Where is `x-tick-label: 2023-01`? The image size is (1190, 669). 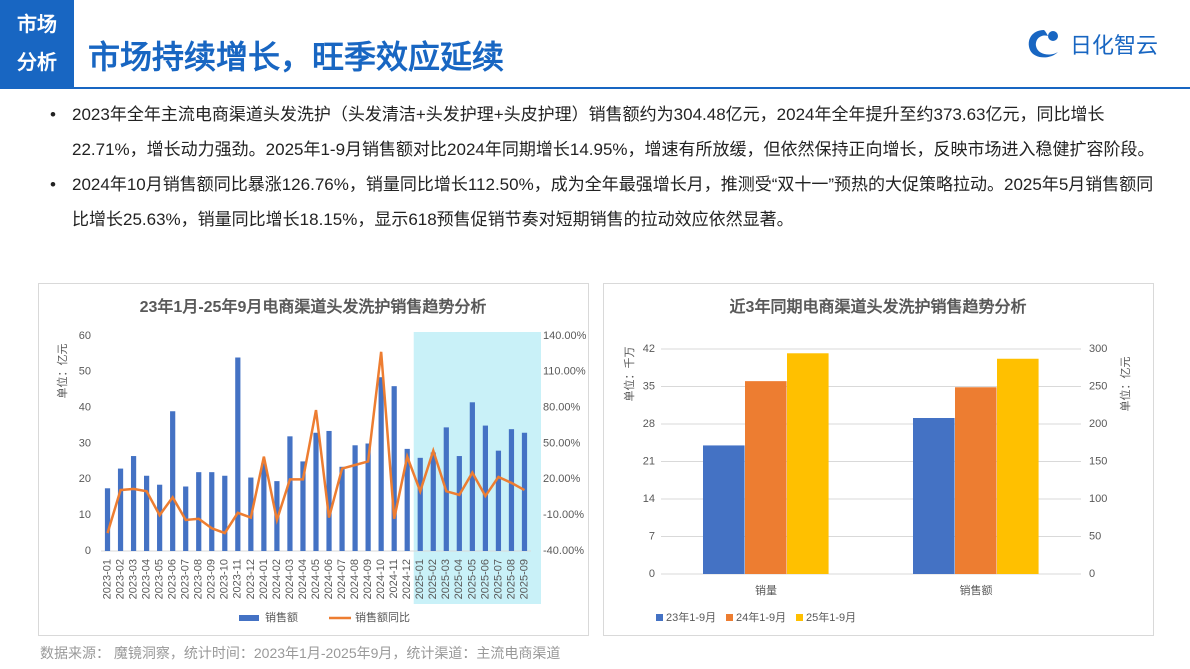
x-tick-label: 2023-01 is located at coordinates (107, 579).